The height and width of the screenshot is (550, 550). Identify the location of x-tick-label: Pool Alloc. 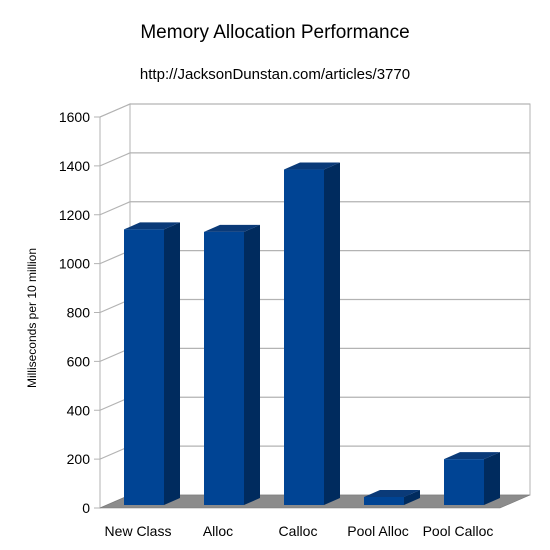
(377, 531).